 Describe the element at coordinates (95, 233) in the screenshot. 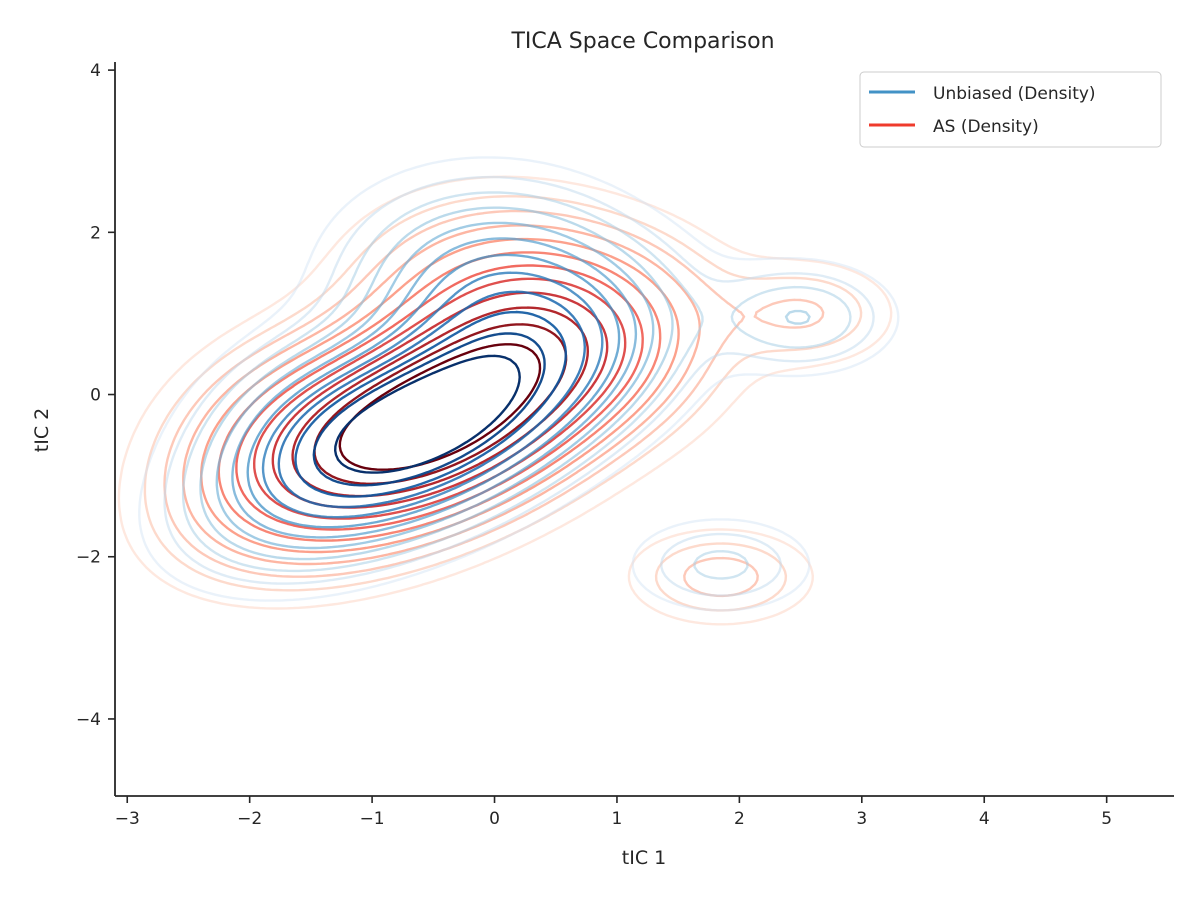

I see `y-tick-label: 2` at that location.